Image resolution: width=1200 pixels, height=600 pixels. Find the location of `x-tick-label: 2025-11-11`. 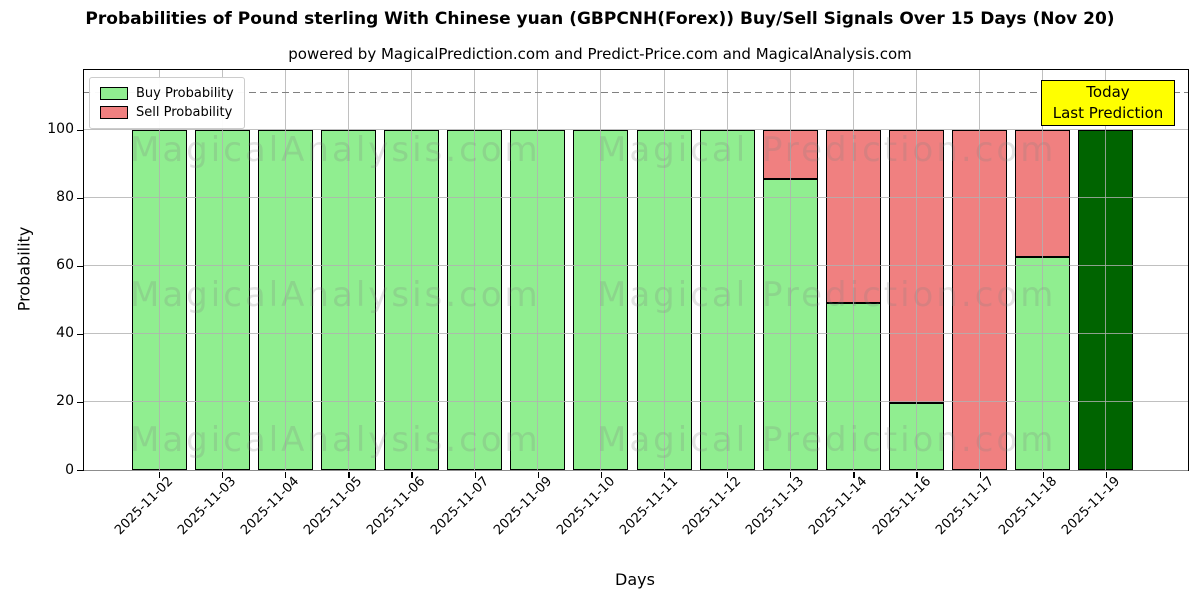

x-tick-label: 2025-11-11 is located at coordinates (649, 506).